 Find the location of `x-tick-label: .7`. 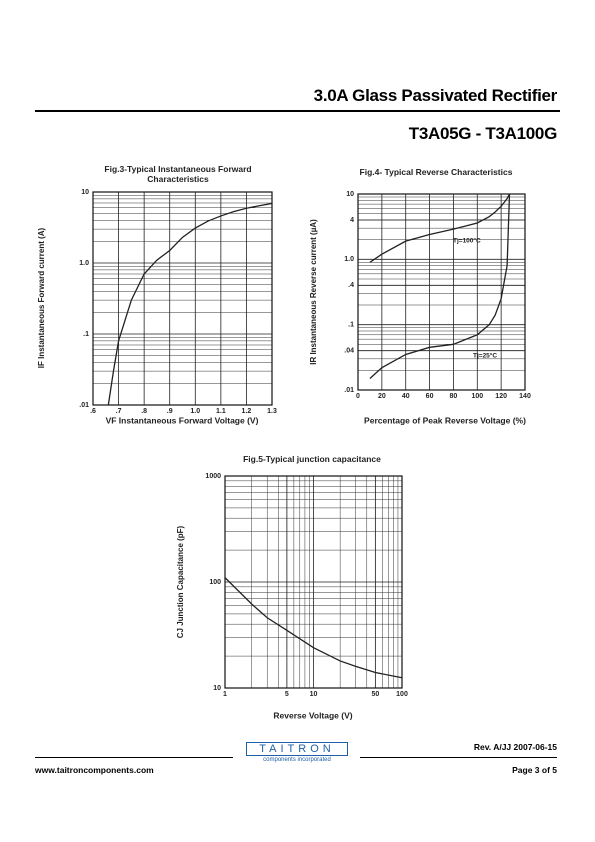

x-tick-label: .7 is located at coordinates (119, 411).